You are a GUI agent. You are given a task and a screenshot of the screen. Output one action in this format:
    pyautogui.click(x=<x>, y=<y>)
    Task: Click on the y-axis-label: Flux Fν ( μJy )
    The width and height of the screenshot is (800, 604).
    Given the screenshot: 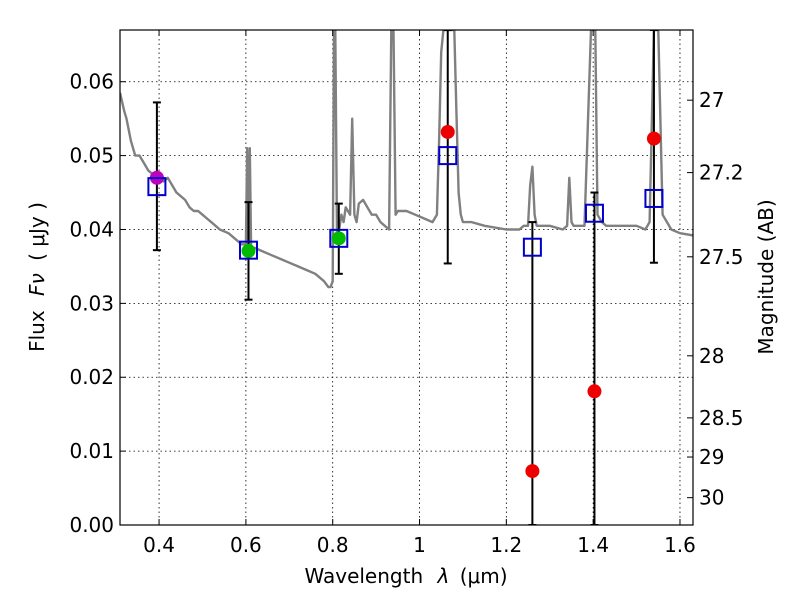 What is the action you would take?
    pyautogui.click(x=37, y=277)
    